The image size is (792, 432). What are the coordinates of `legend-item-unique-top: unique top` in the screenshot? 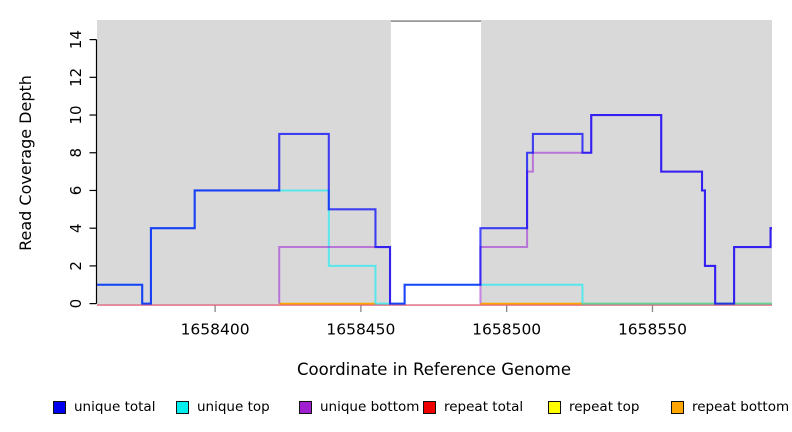 It's located at (223, 407).